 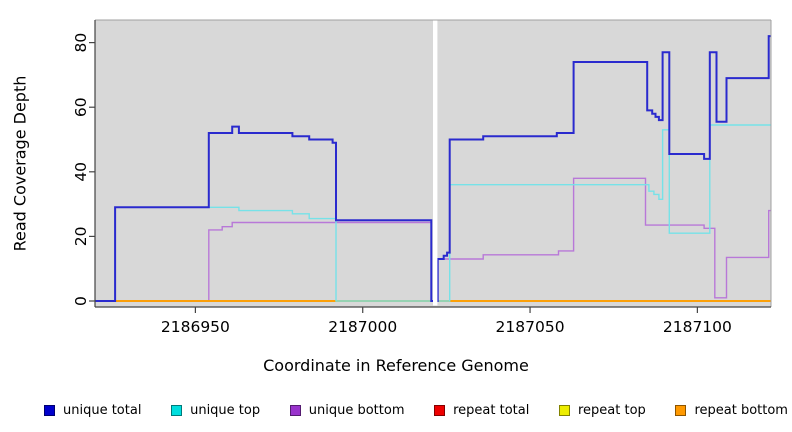 What do you see at coordinates (612, 410) in the screenshot?
I see `legend-label: repeat top` at bounding box center [612, 410].